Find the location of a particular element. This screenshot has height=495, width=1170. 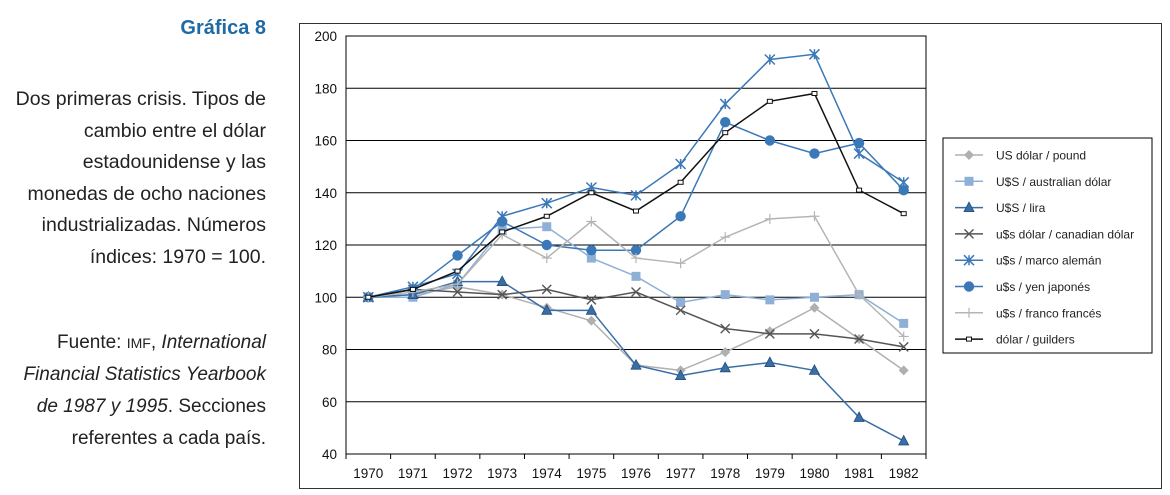

source-suffix: . Secciones referentes a cada país. is located at coordinates (168, 422).